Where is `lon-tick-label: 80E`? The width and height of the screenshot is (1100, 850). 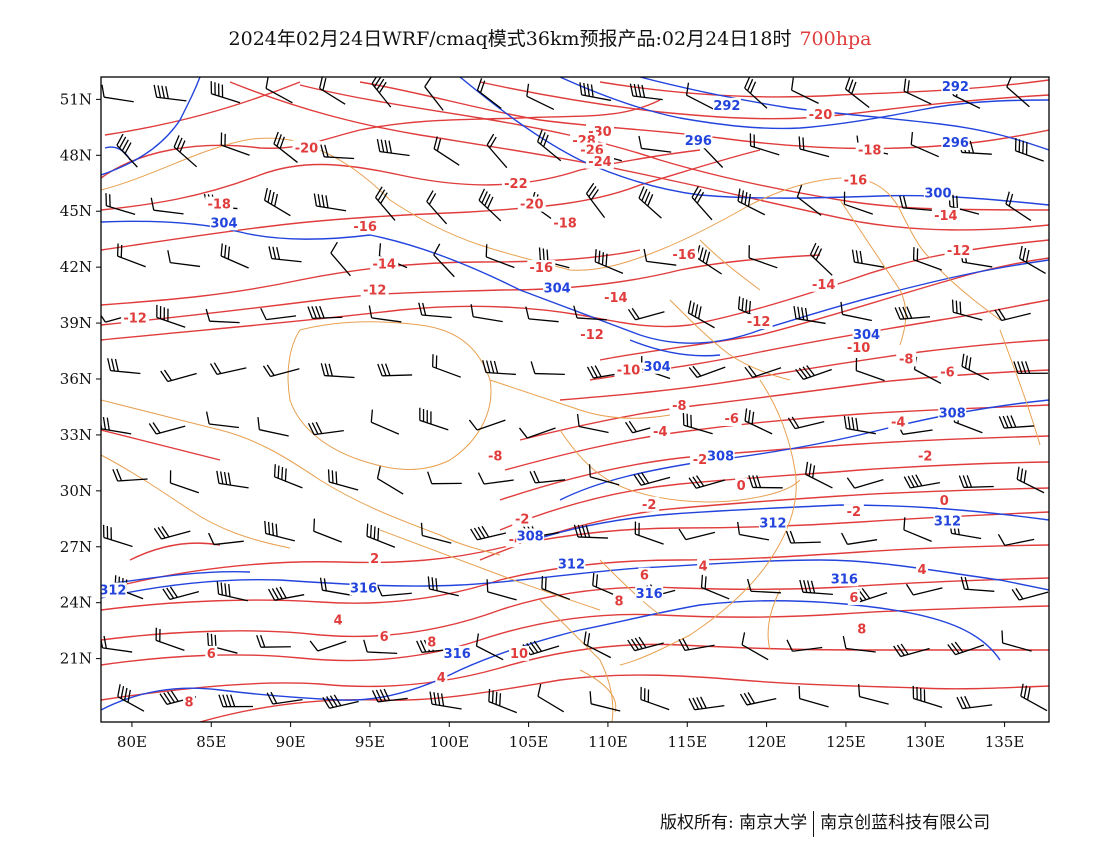
lon-tick-label: 80E is located at coordinates (132, 742).